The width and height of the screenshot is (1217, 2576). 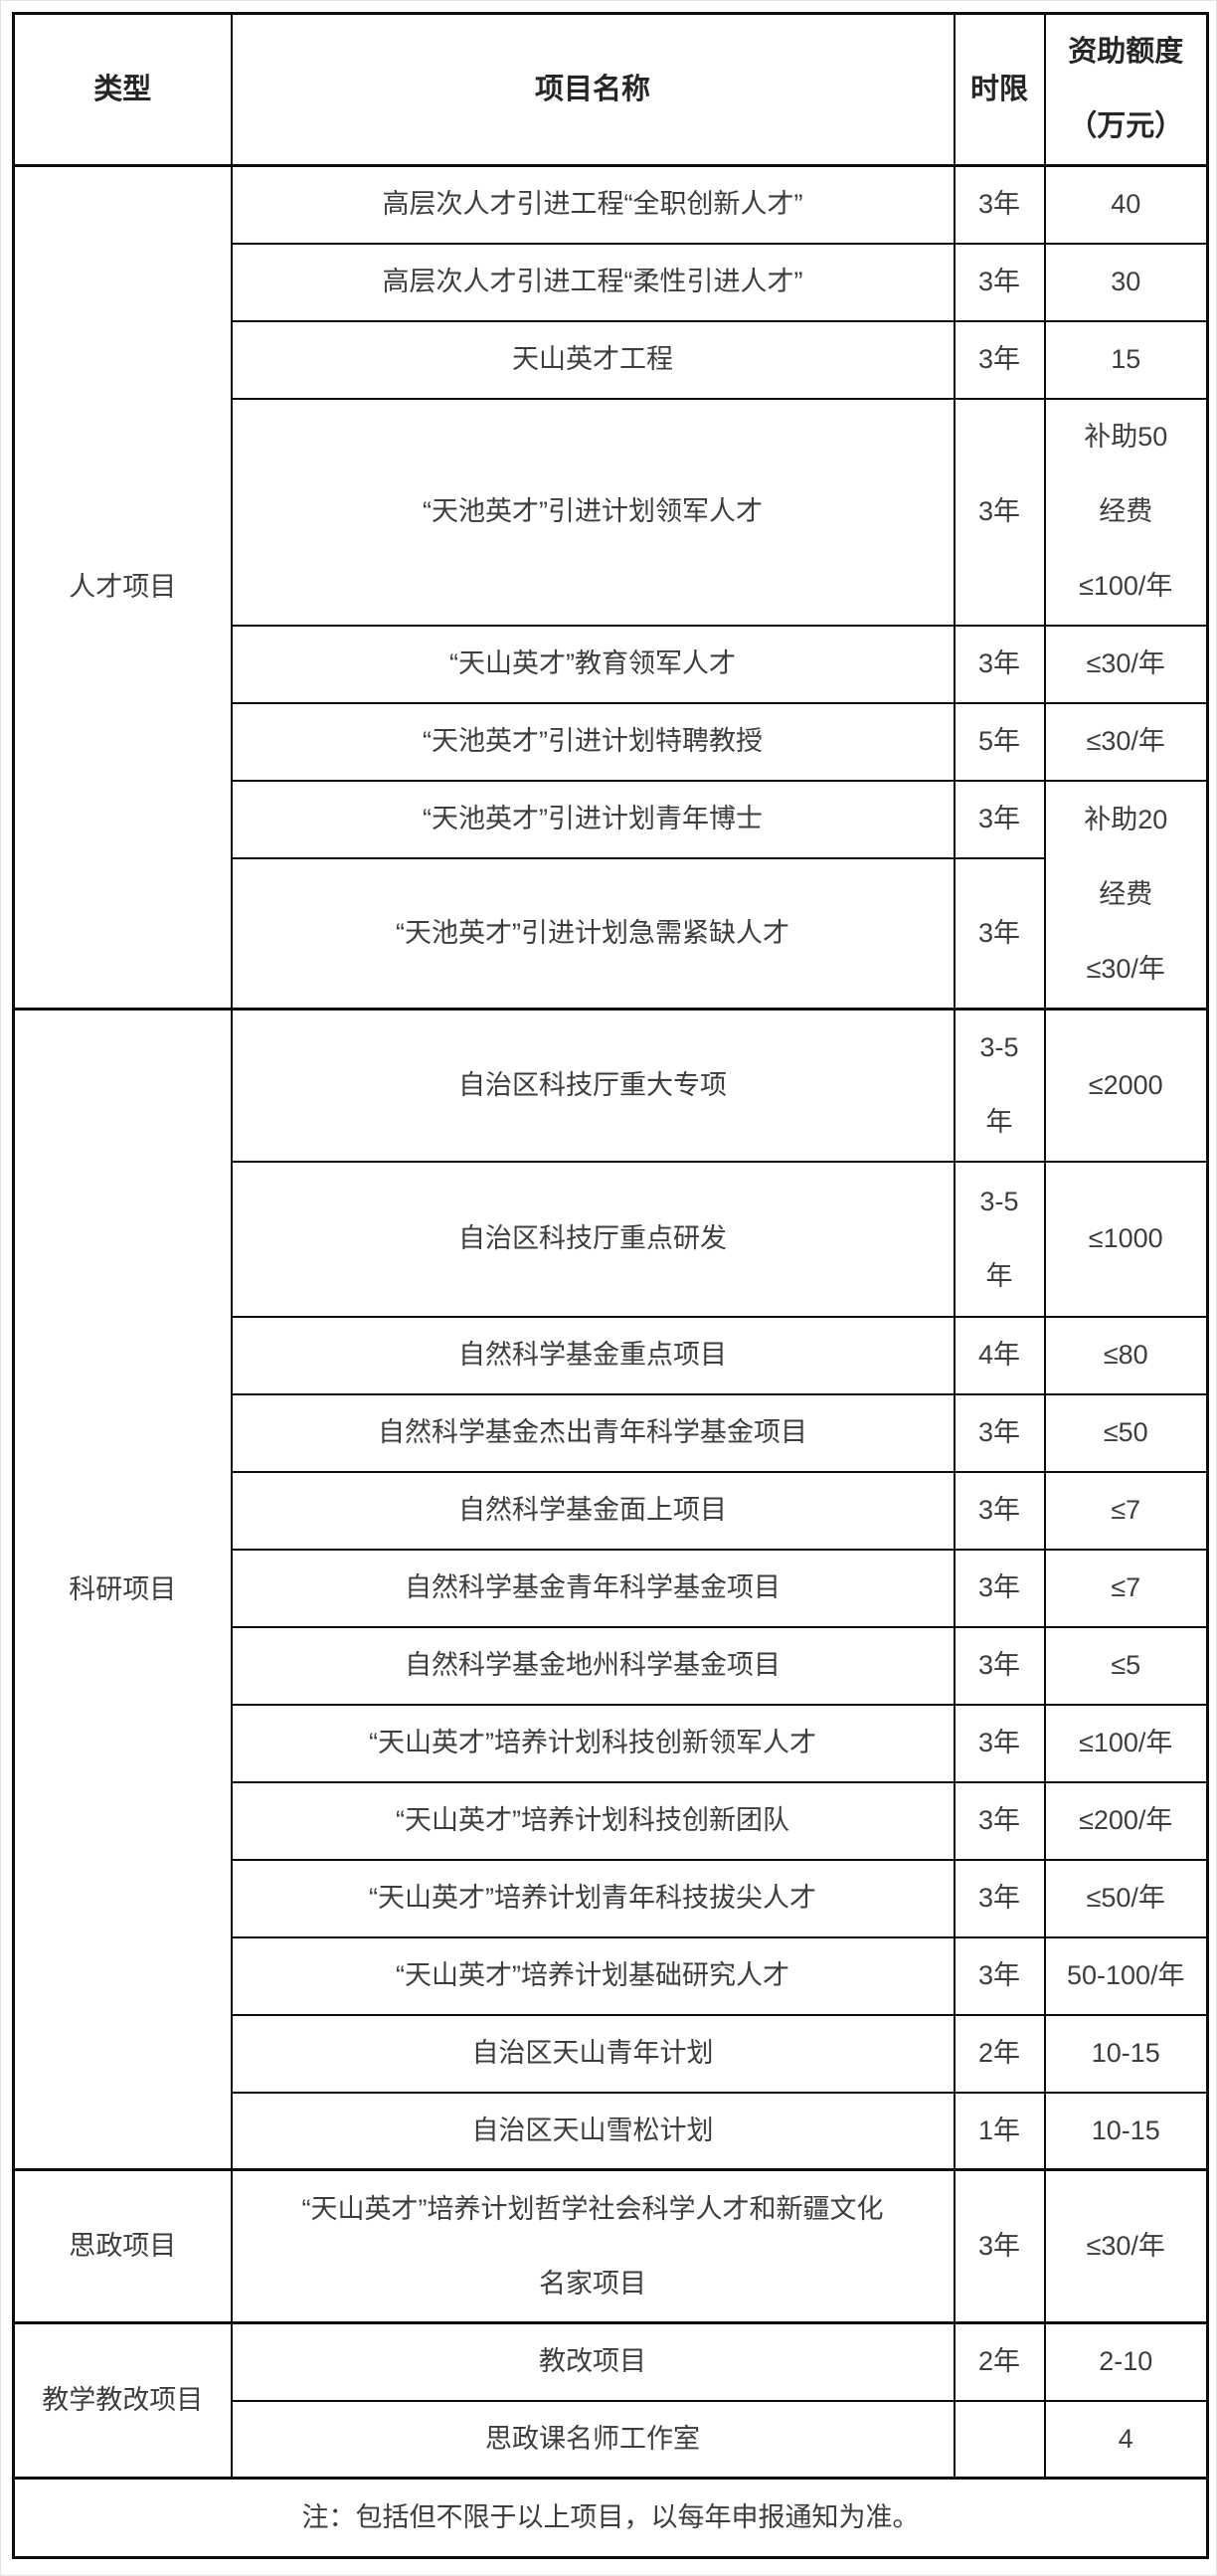 What do you see at coordinates (593, 741) in the screenshot?
I see `project-name-cell: “天池英才”引进计划特聘教授` at bounding box center [593, 741].